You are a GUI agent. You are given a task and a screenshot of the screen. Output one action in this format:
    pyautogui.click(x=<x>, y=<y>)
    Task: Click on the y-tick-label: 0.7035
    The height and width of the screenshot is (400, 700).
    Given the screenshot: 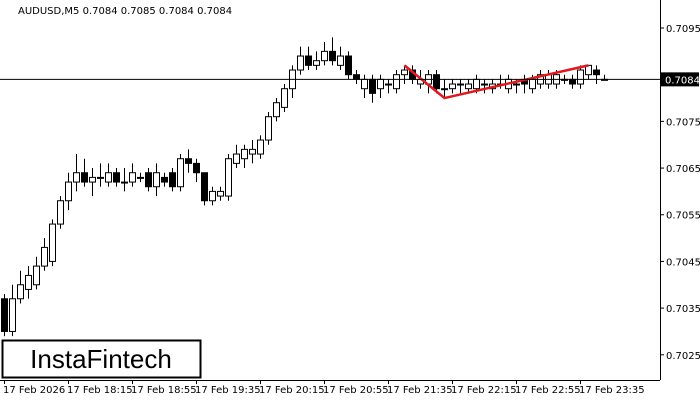 What is the action you would take?
    pyautogui.click(x=683, y=309)
    